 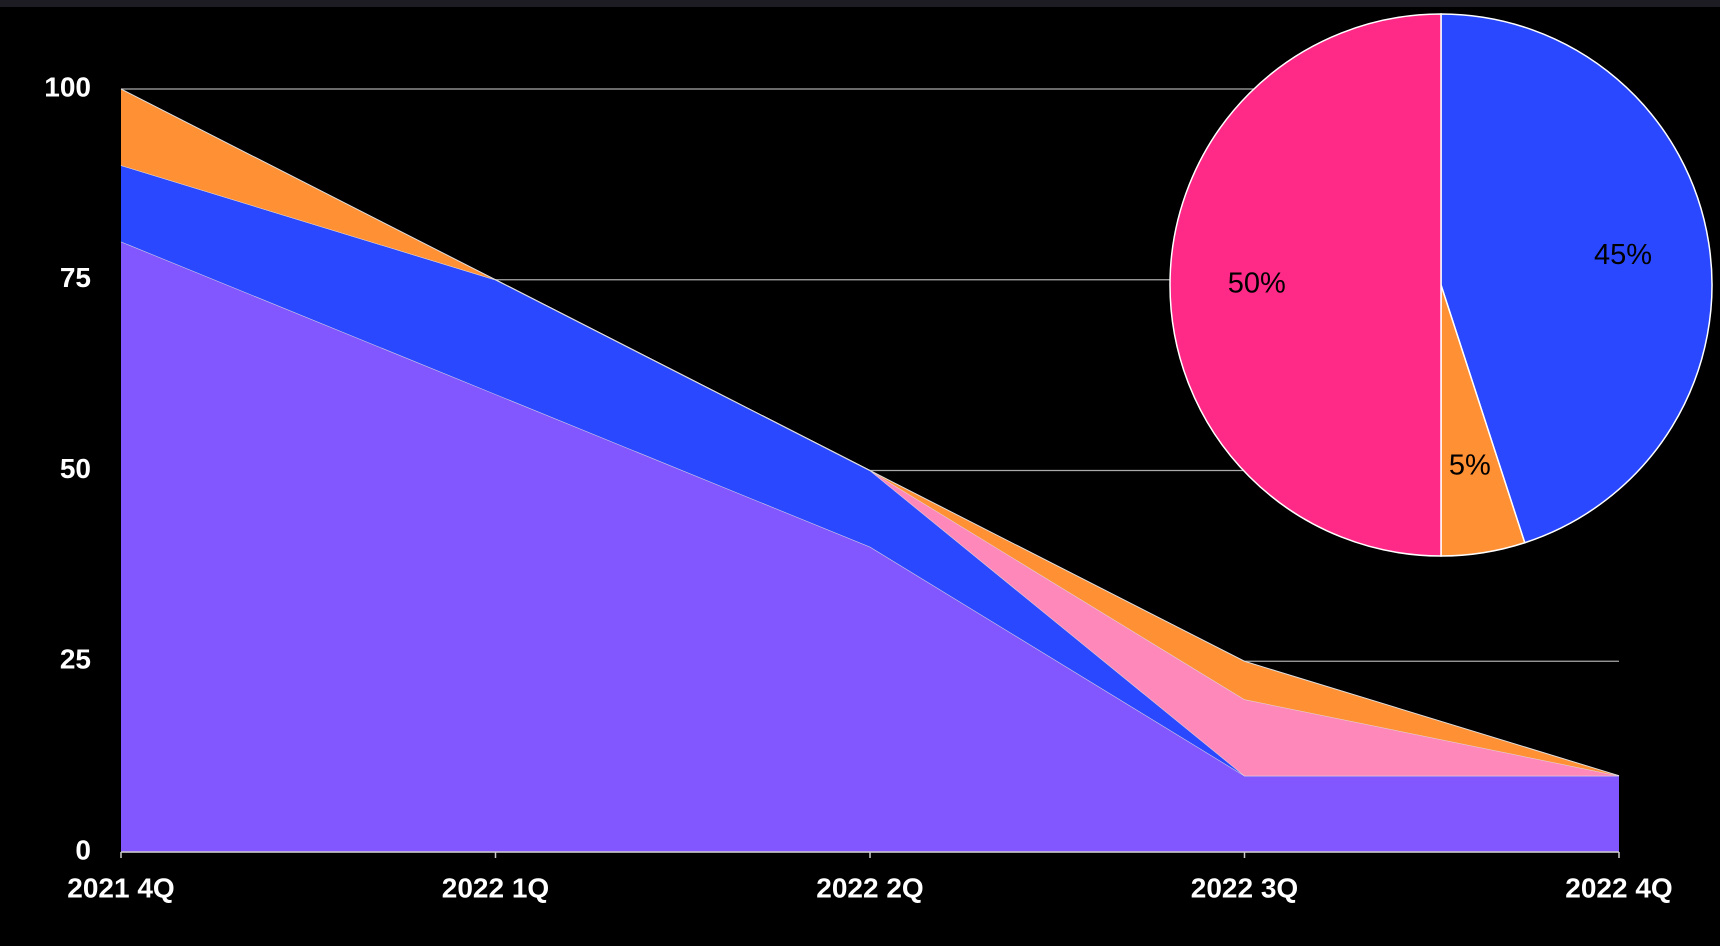 I want to click on y-tick-label: 25, so click(x=75, y=659).